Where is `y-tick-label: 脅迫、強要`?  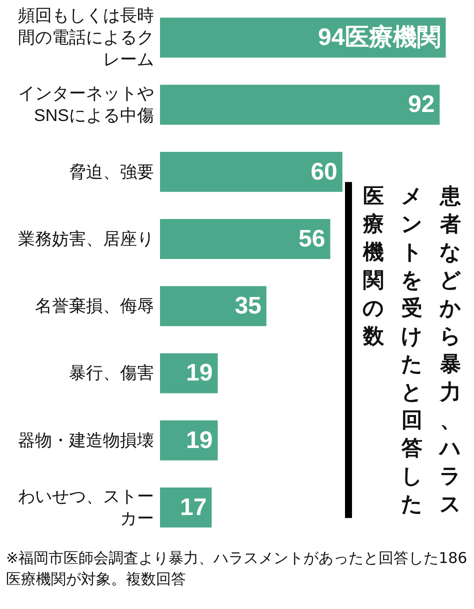 y-tick-label: 脅迫、強要 is located at coordinates (111, 172).